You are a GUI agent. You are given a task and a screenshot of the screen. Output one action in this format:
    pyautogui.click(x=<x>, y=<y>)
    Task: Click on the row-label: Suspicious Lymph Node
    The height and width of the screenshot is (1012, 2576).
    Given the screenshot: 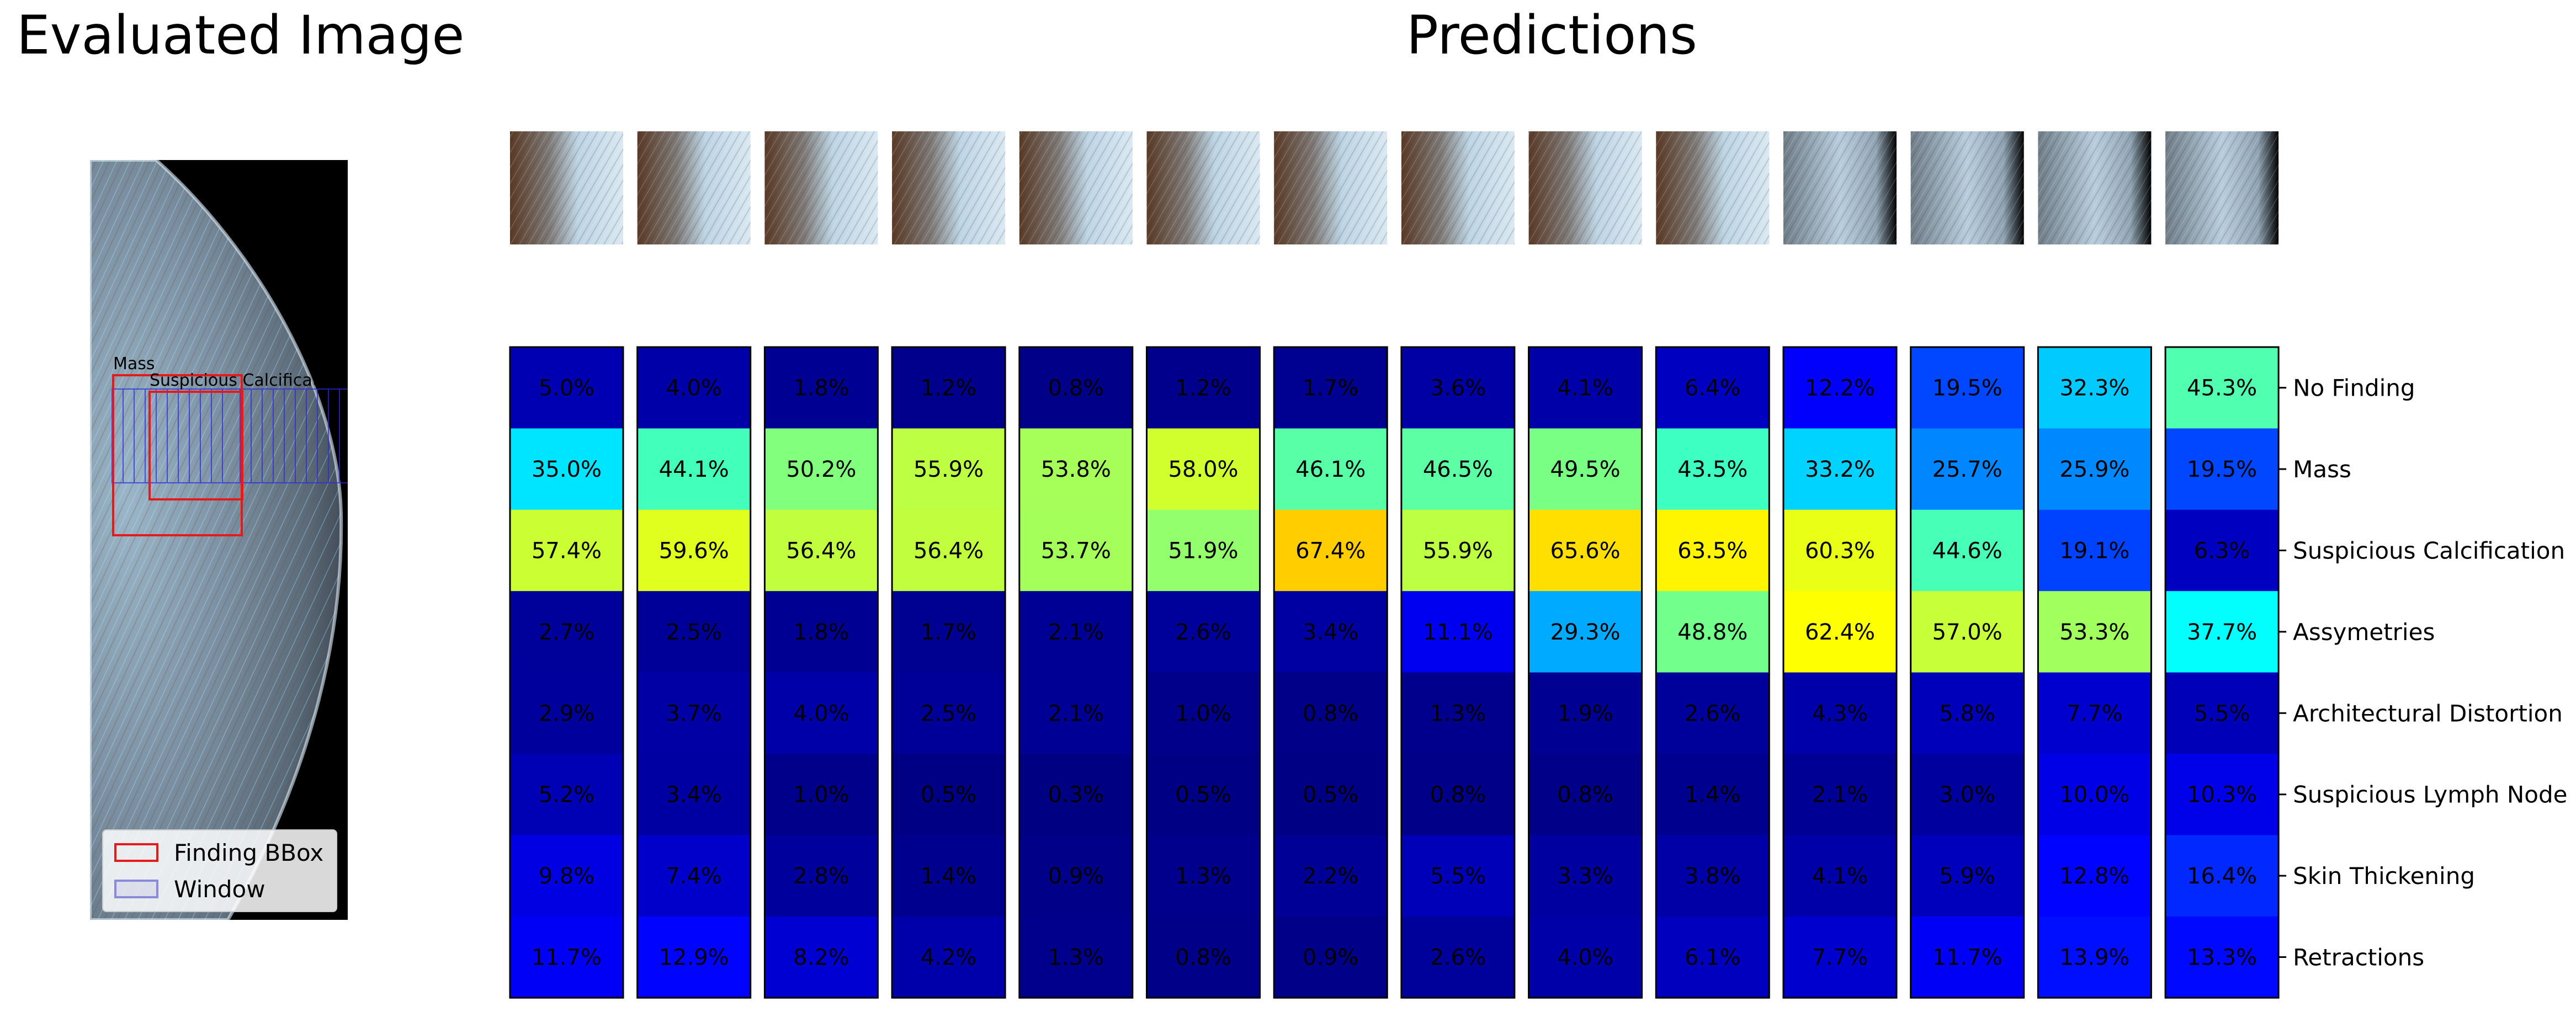 What is the action you would take?
    pyautogui.click(x=2430, y=794)
    